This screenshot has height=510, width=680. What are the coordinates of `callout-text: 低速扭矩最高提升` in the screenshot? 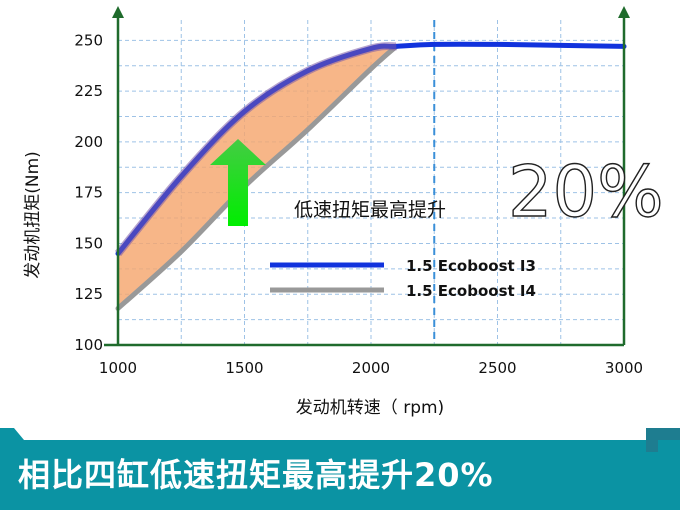 It's located at (370, 210).